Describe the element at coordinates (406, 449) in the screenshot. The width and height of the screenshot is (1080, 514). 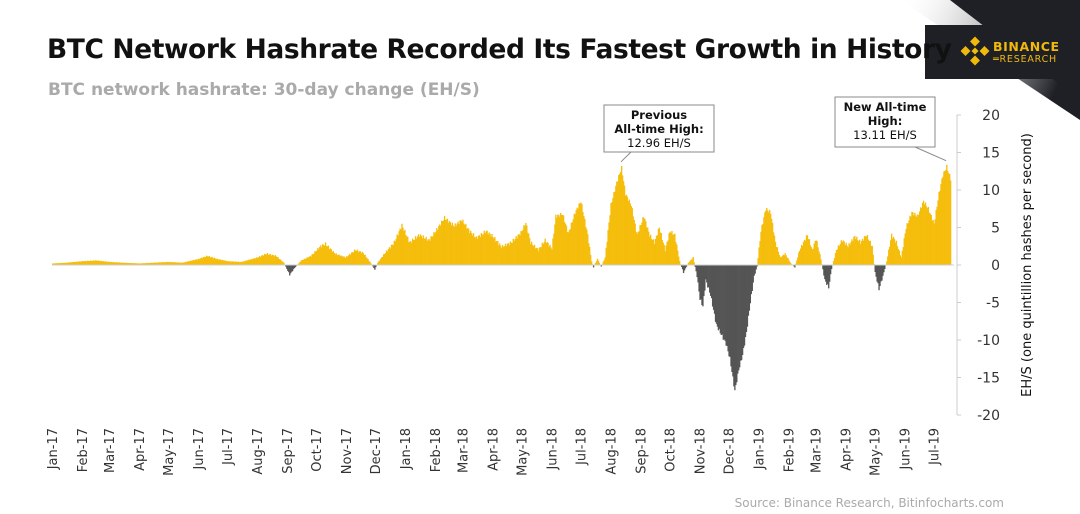
I see `x-tick-label: Jan-18` at that location.